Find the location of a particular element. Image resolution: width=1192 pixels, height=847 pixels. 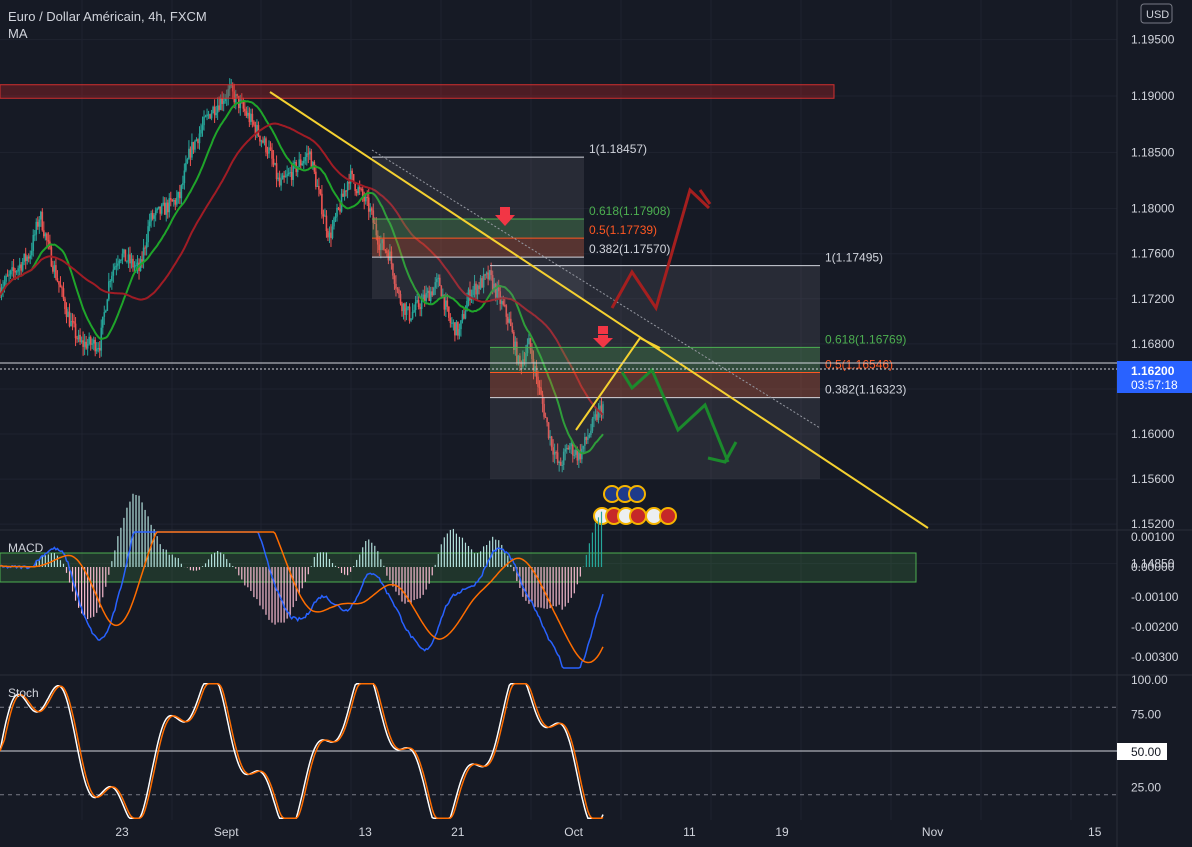

price-tick-label: 1.15600 is located at coordinates (1153, 479).